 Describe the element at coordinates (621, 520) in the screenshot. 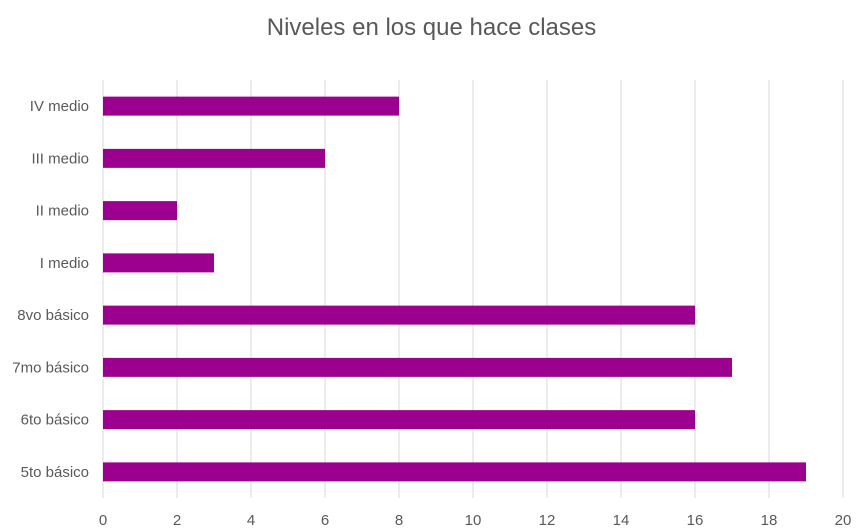

I see `x-tick-label: 14` at that location.